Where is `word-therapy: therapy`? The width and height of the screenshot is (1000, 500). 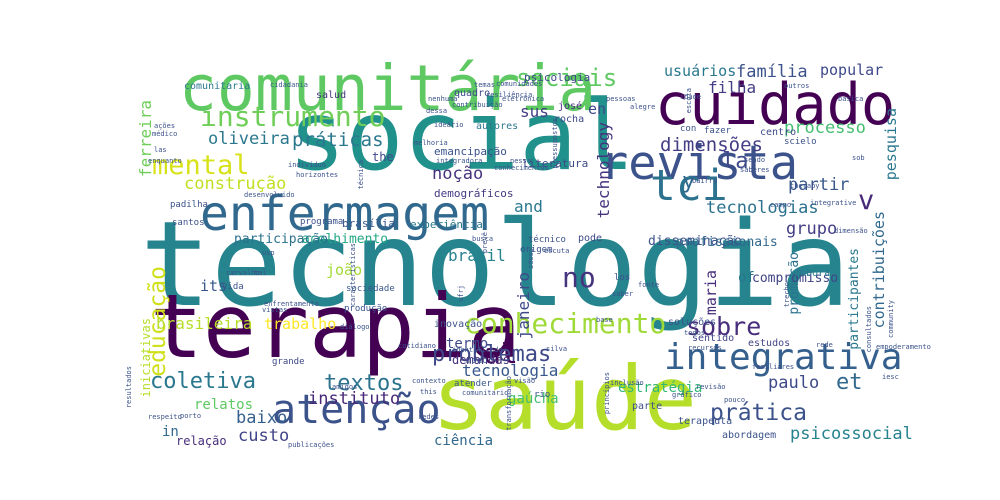 word-therapy: therapy is located at coordinates (805, 186).